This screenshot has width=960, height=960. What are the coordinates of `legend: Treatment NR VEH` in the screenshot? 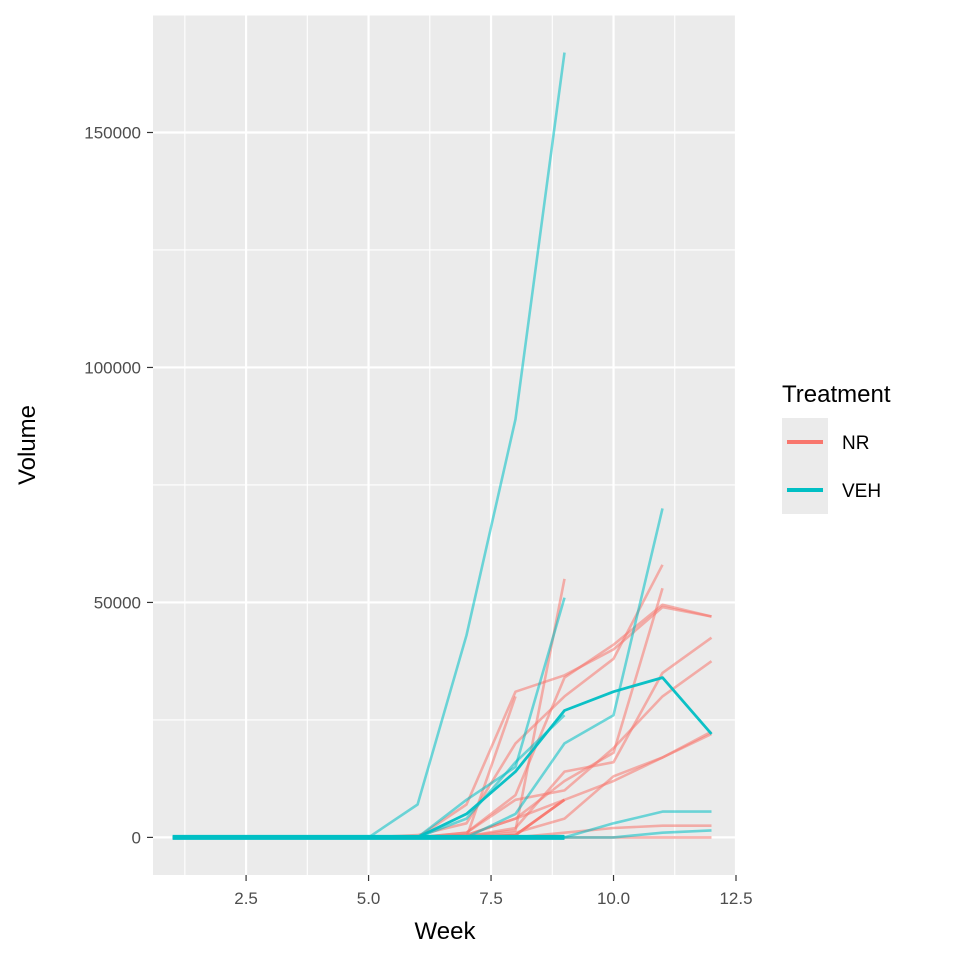 It's located at (836, 447).